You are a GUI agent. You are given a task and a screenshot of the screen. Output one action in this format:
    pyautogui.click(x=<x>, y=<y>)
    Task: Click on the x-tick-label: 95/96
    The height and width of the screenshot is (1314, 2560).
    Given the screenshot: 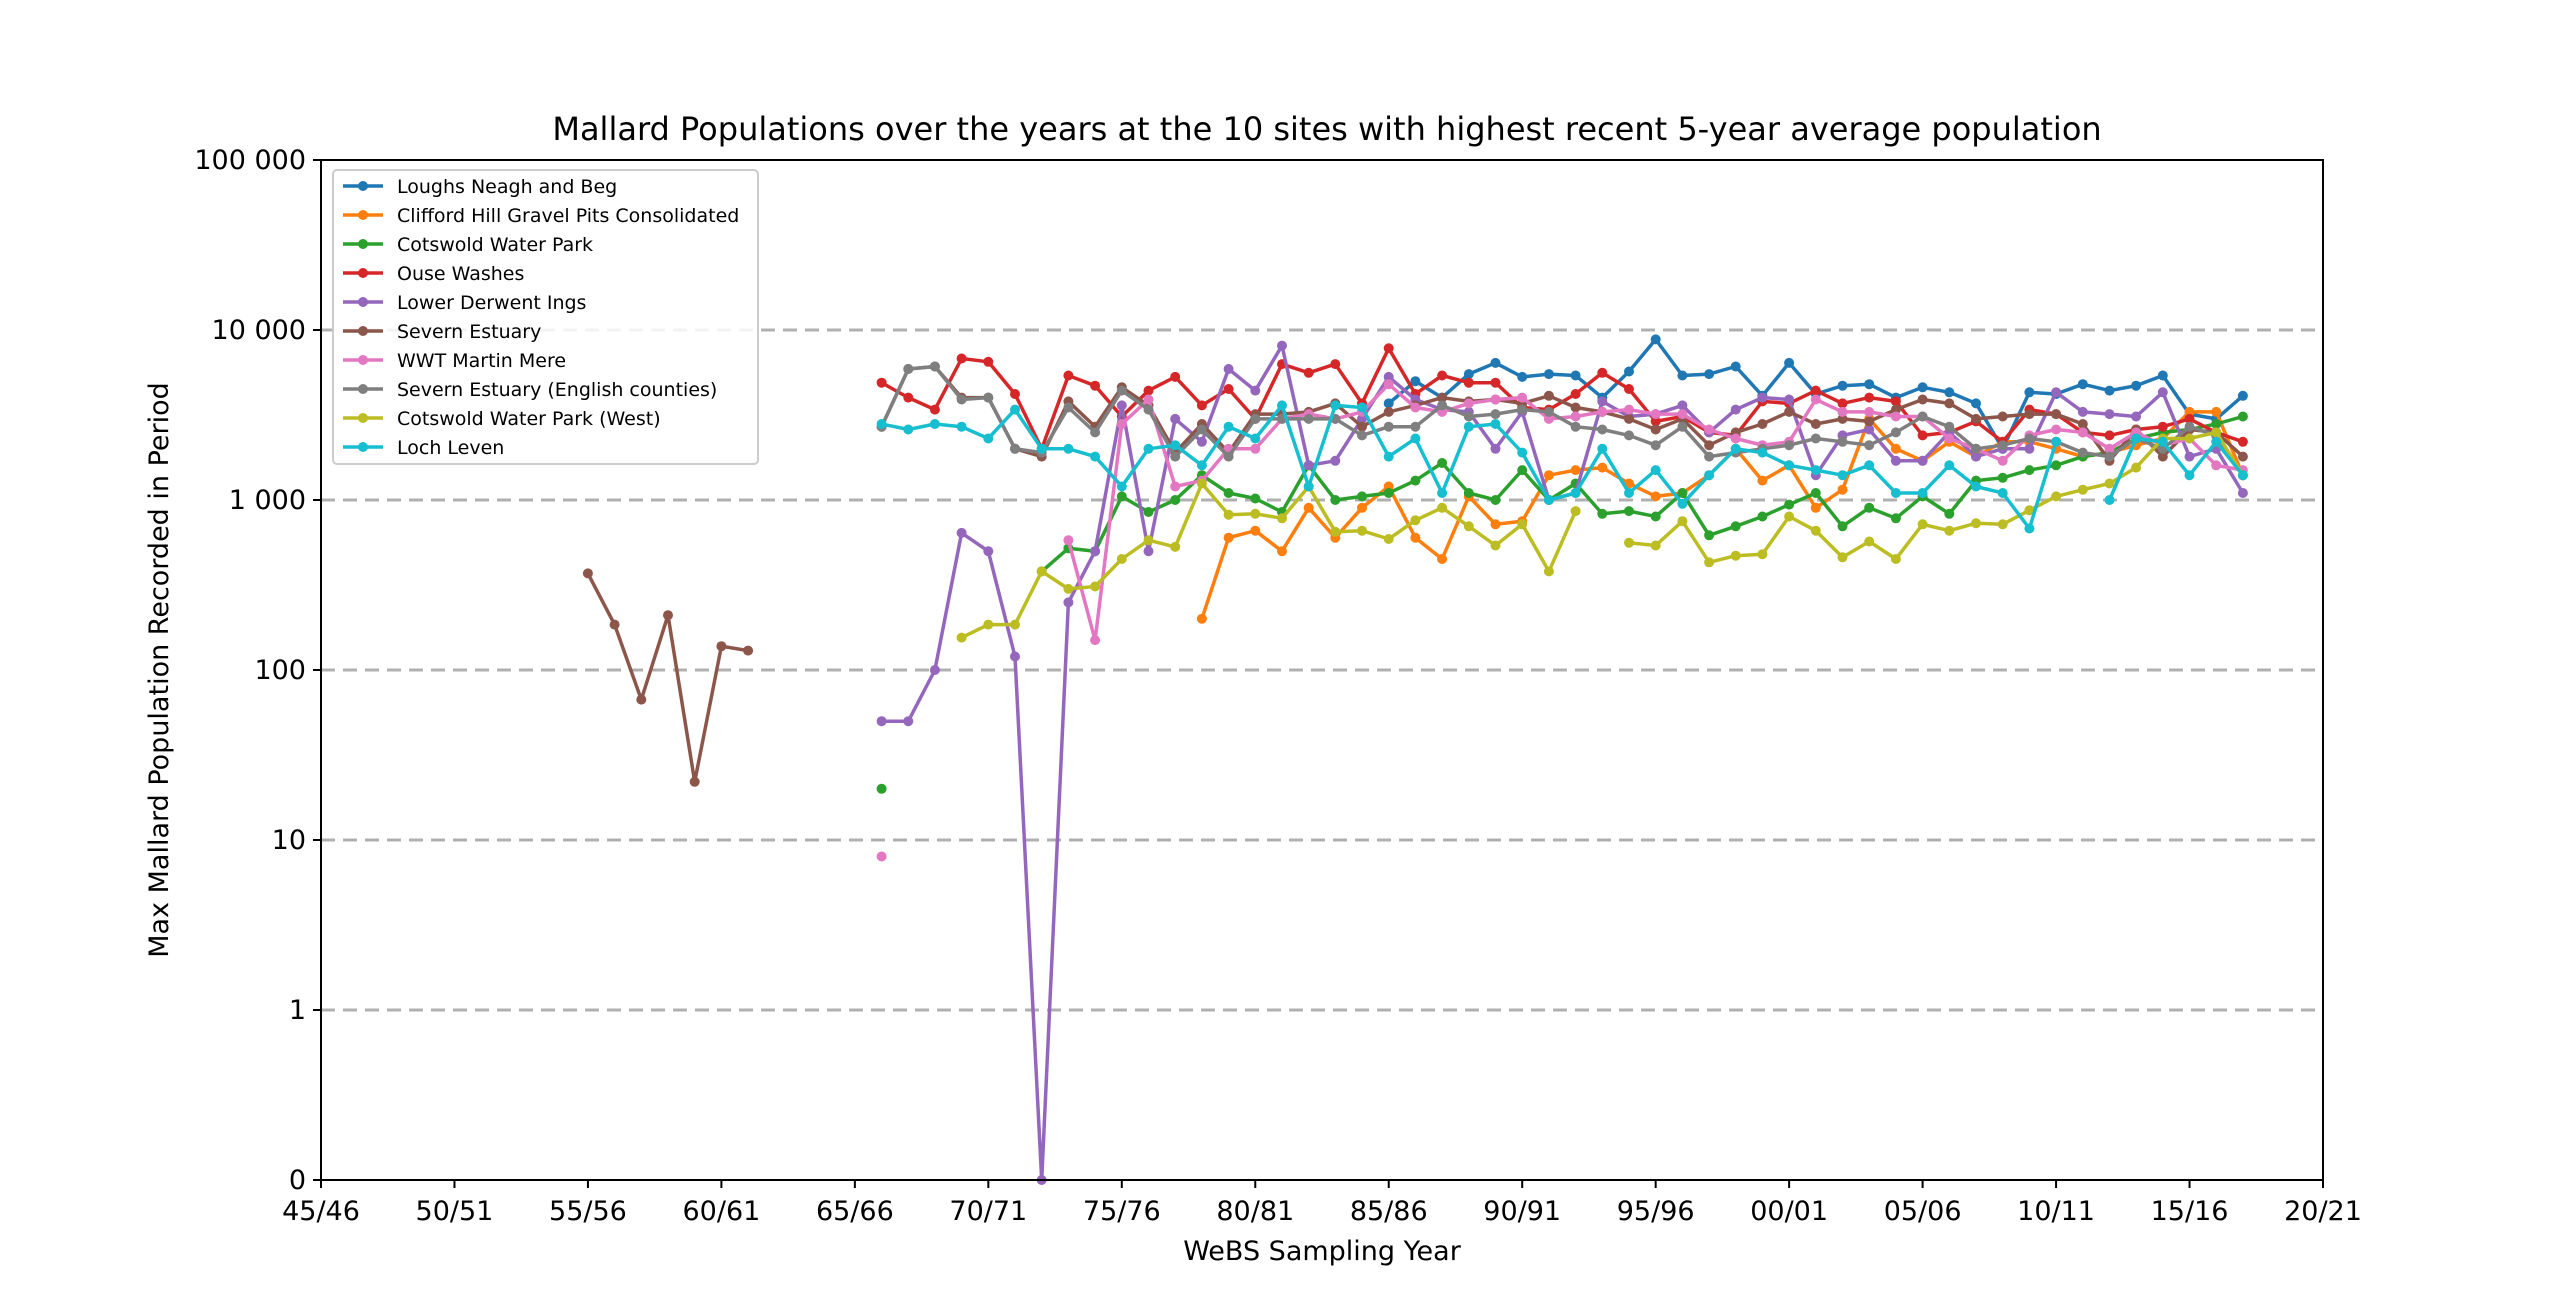 What is the action you would take?
    pyautogui.click(x=1656, y=1211)
    